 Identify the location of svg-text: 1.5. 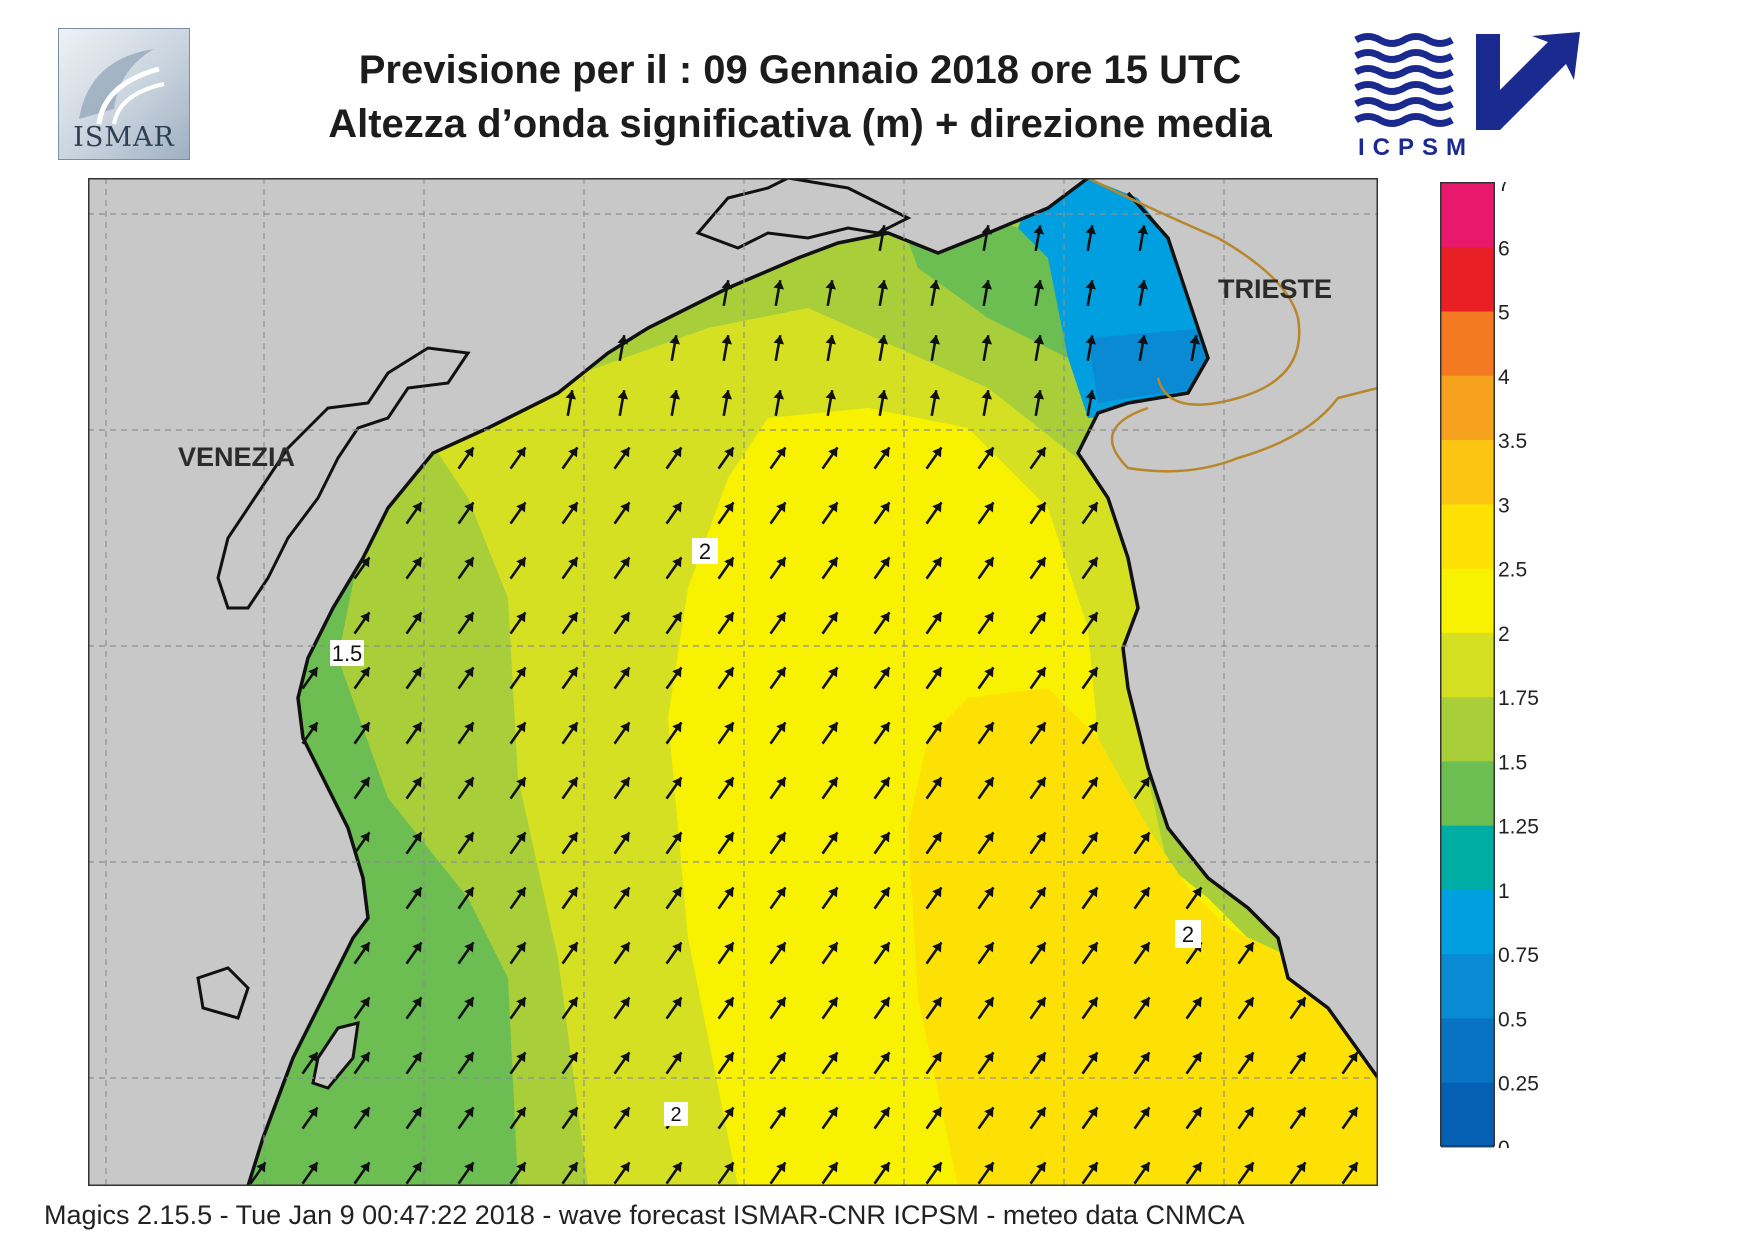
(347, 653).